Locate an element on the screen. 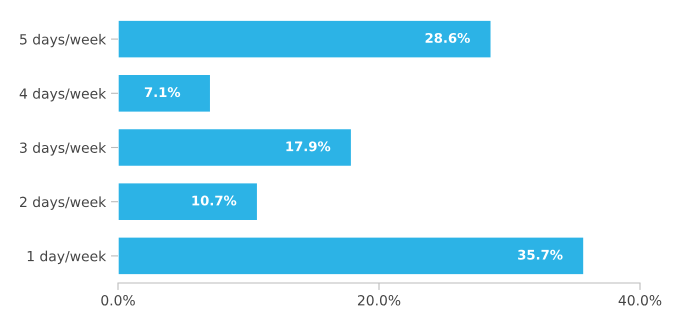 This screenshot has width=675, height=335. y-tick-label: 5 days/week is located at coordinates (63, 41).